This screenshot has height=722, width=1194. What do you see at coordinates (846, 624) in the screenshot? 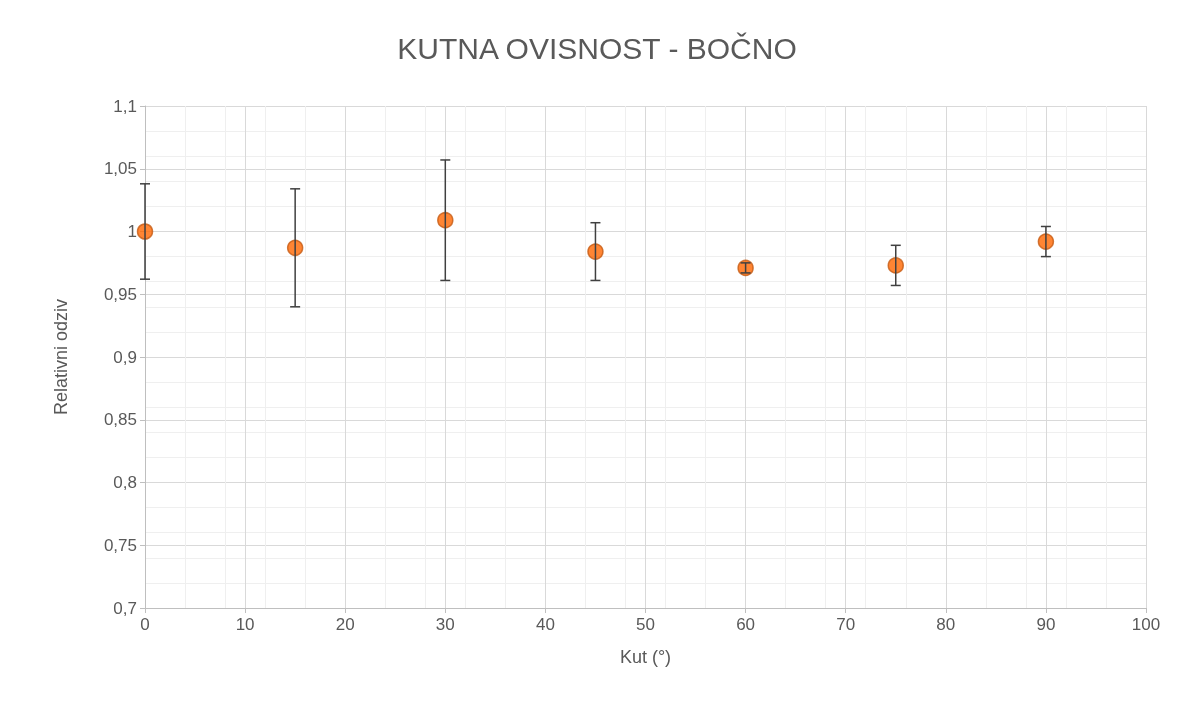
I see `x-tick-label: 70` at bounding box center [846, 624].